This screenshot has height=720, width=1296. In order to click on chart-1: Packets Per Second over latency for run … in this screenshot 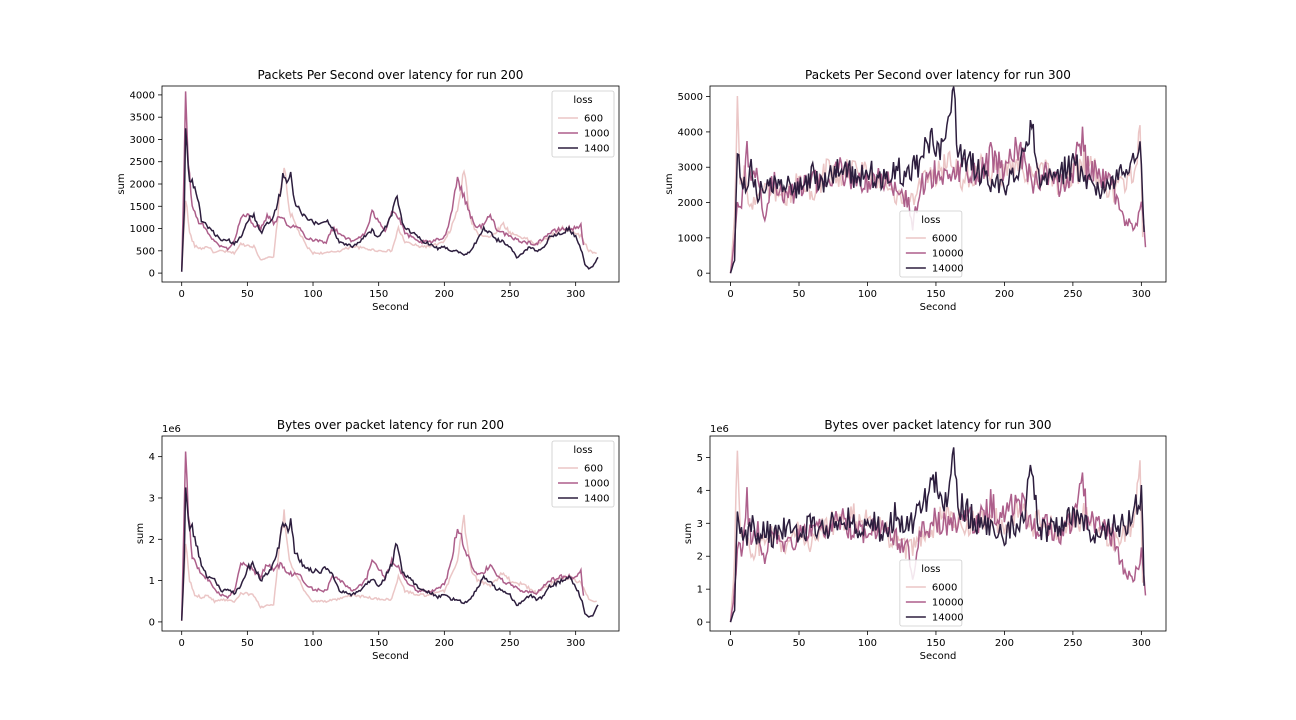, I will do `click(368, 190)`.